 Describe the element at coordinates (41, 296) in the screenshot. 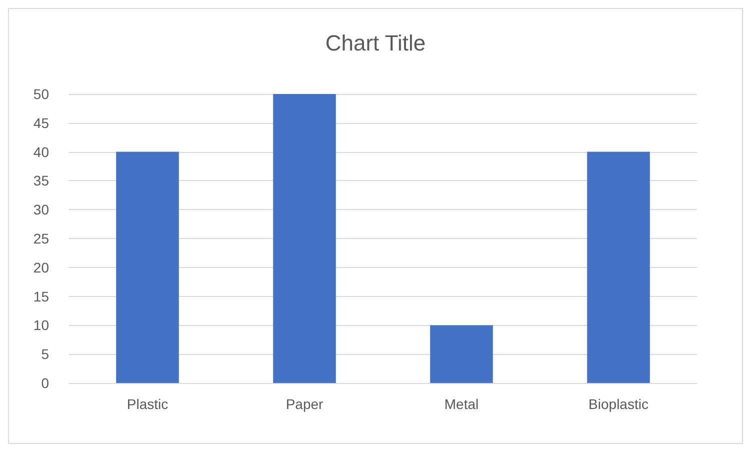

I see `y-tick-label: 15` at that location.